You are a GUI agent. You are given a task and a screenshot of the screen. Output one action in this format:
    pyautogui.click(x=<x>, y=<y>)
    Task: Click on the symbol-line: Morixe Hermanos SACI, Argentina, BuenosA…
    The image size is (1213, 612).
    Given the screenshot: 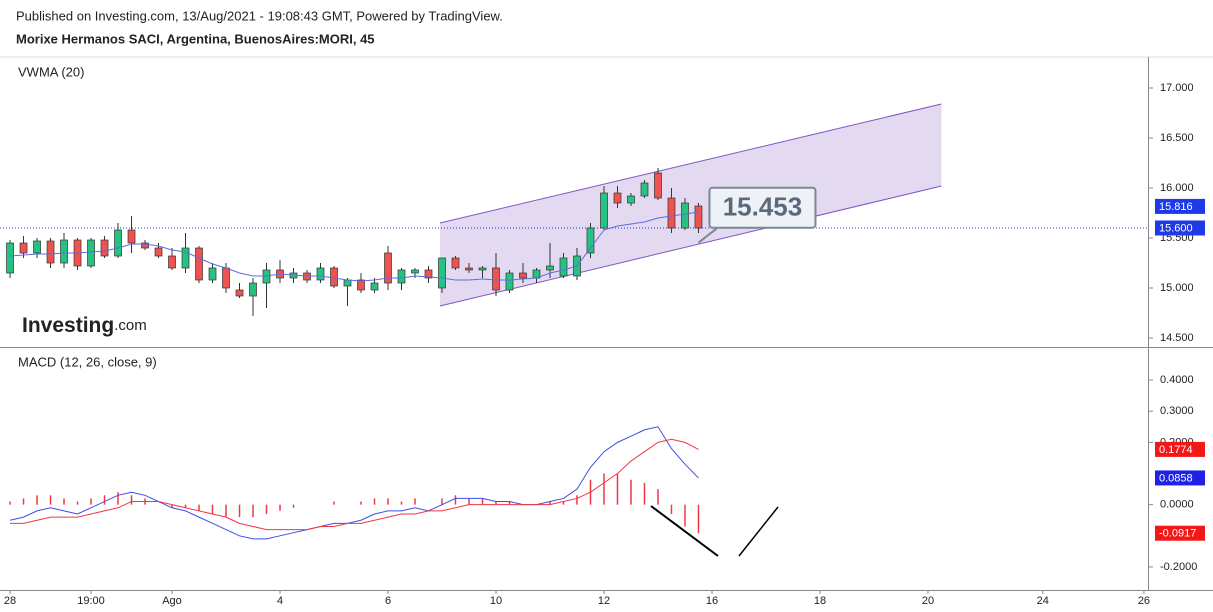 What is the action you would take?
    pyautogui.click(x=195, y=38)
    